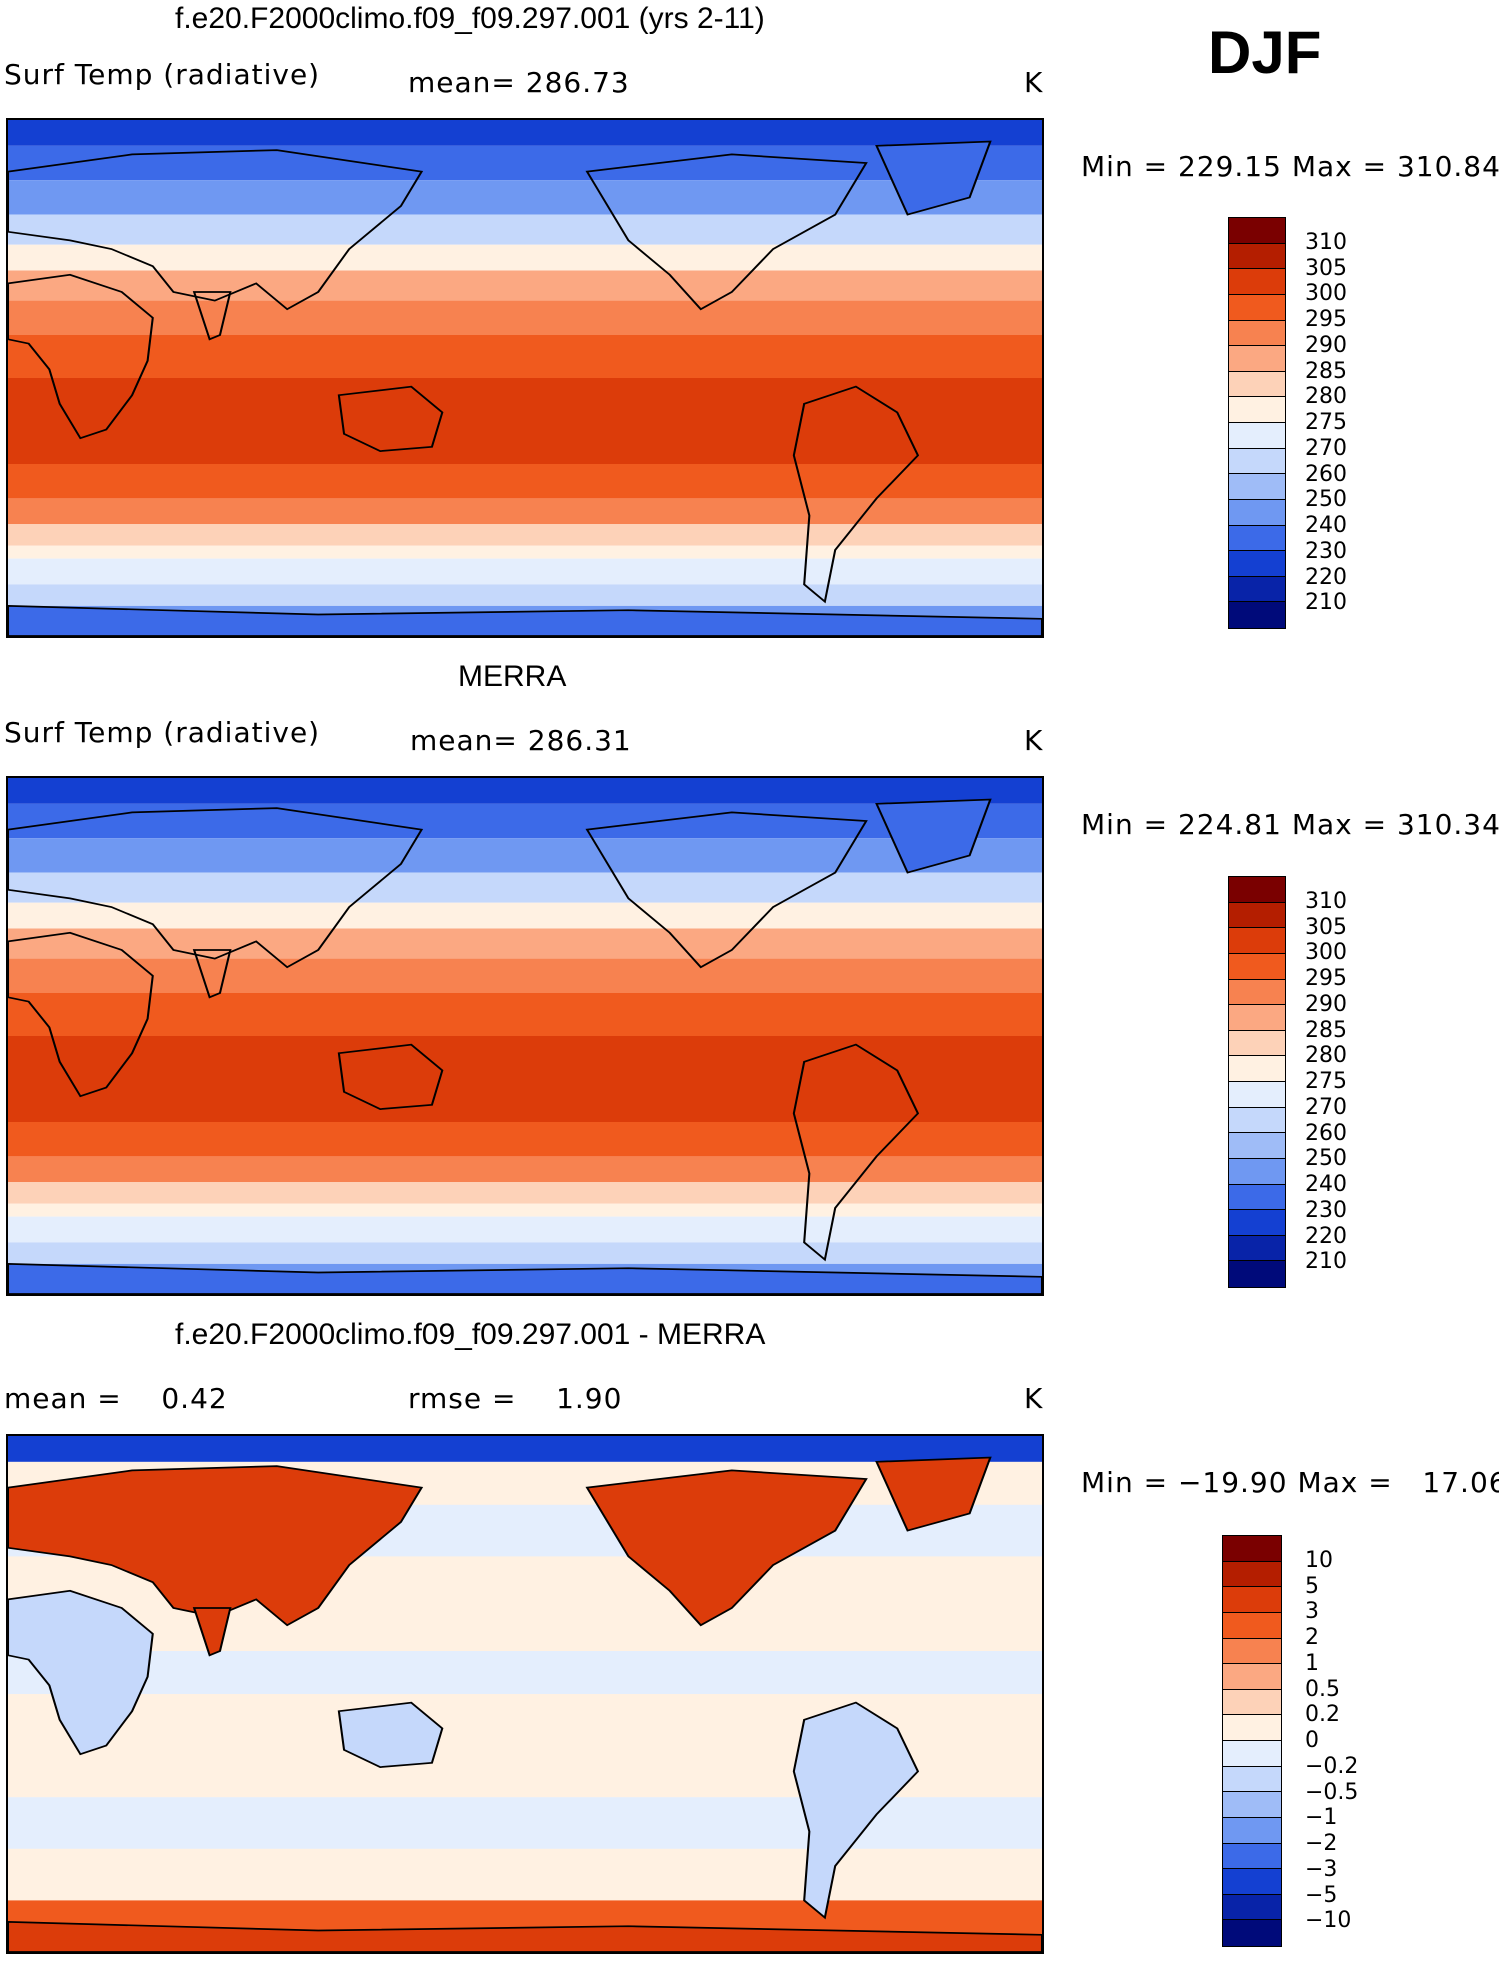 The height and width of the screenshot is (1962, 1499). What do you see at coordinates (116, 1398) in the screenshot?
I see `mean-label: mean = 0.42` at bounding box center [116, 1398].